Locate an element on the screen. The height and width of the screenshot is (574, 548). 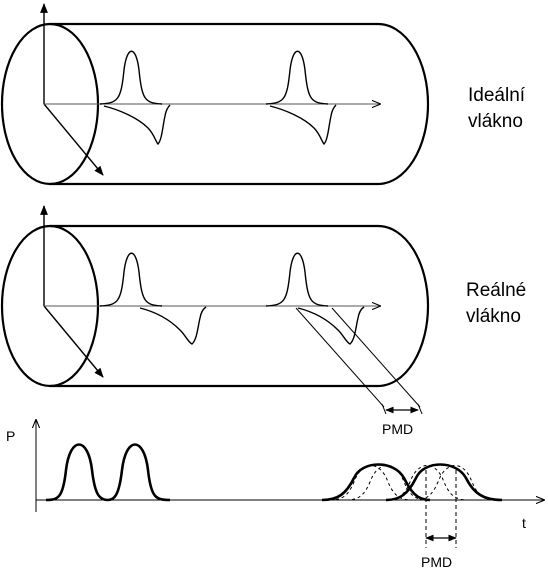
pmd-top-tick-right is located at coordinates (420, 409).